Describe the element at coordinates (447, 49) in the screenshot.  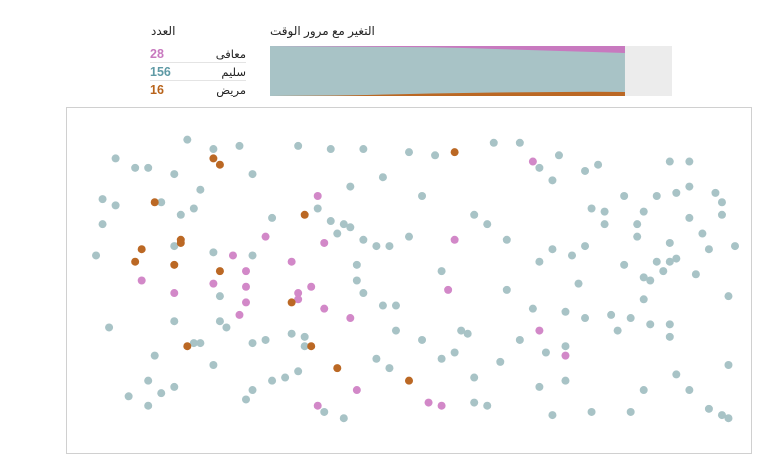
I see `timeline-recovered-area` at that location.